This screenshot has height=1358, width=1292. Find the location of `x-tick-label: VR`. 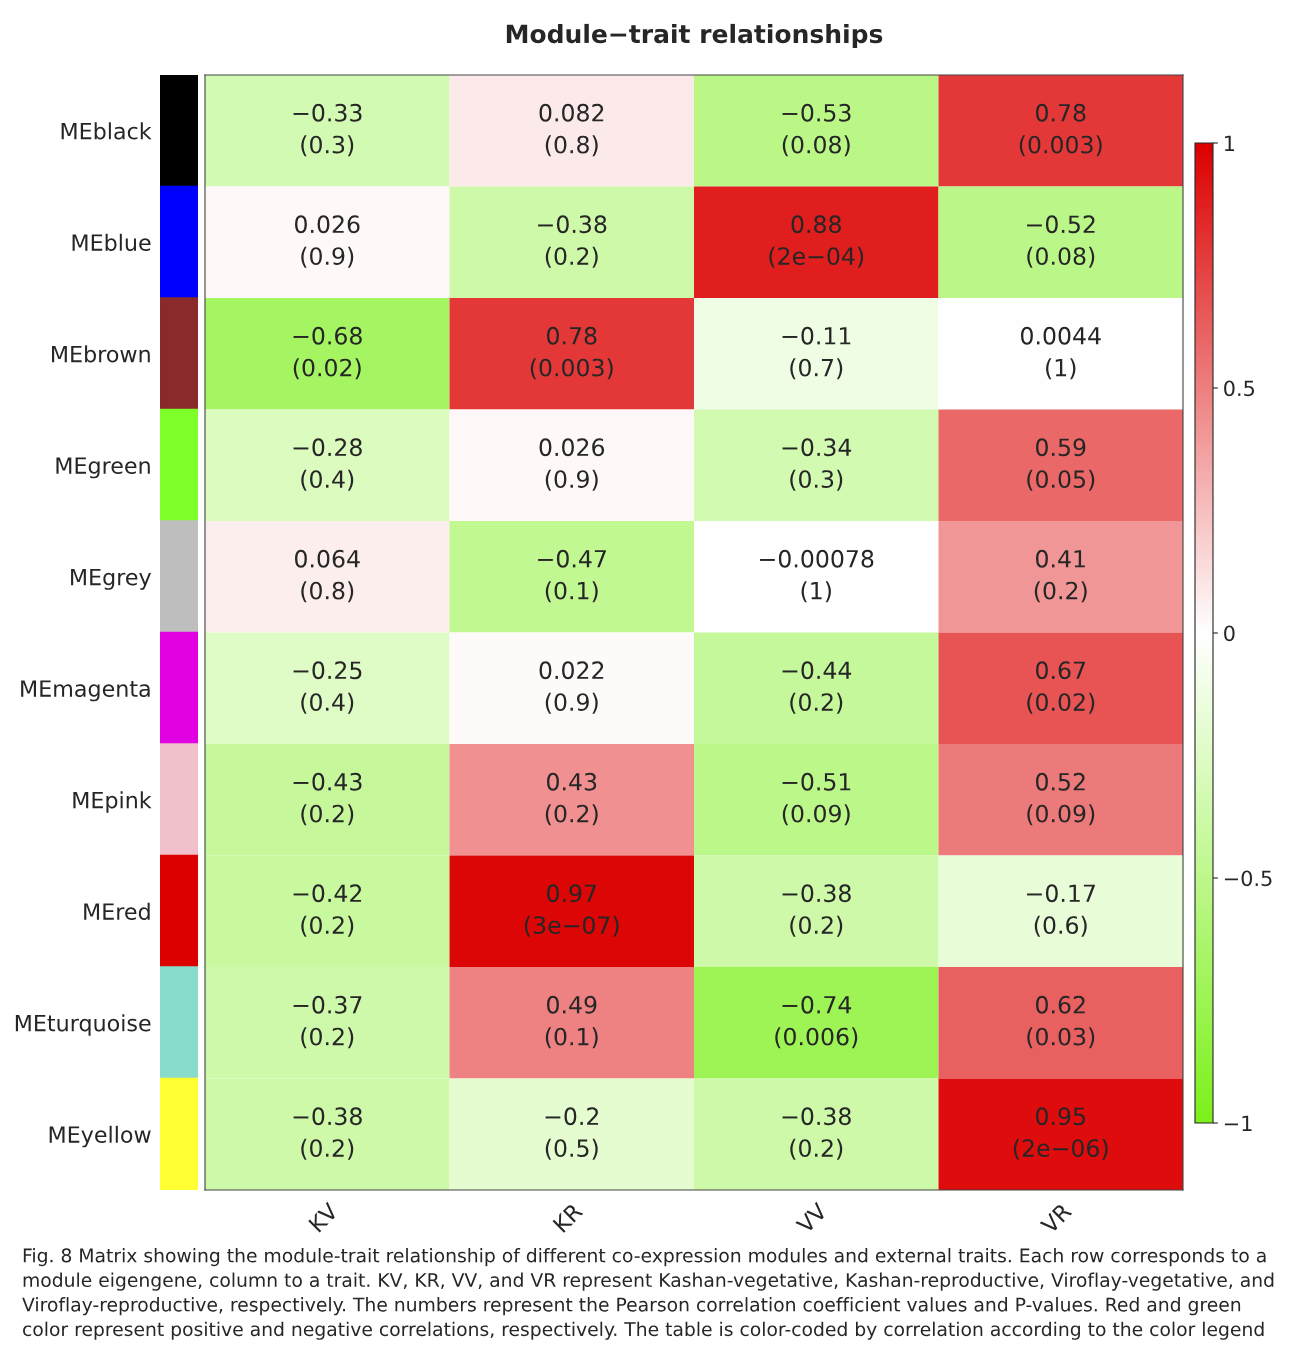

x-tick-label: VR is located at coordinates (1056, 1218).